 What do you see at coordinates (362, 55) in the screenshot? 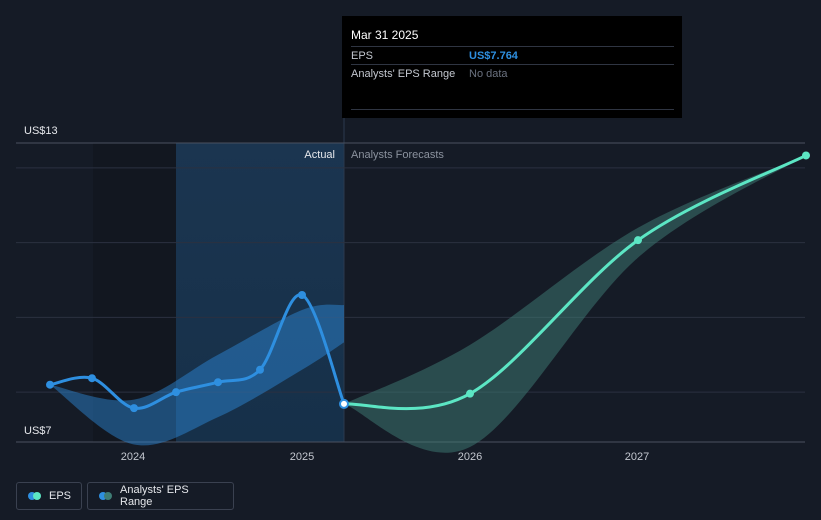
I see `tooltip-eps-label: EPS` at bounding box center [362, 55].